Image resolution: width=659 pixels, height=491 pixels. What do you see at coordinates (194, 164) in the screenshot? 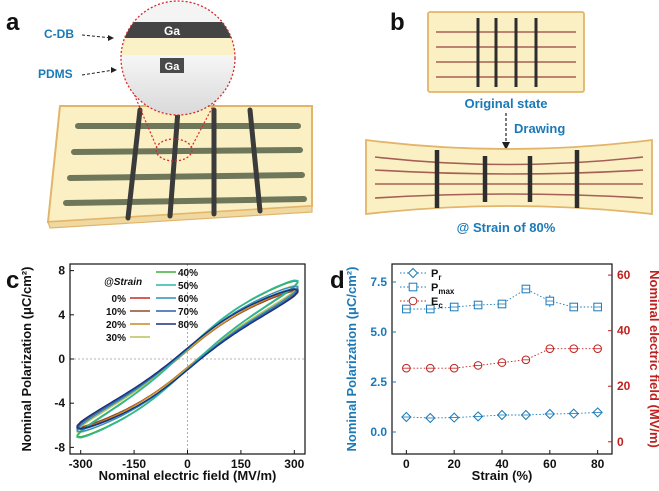
I see `dark-wires` at bounding box center [194, 164].